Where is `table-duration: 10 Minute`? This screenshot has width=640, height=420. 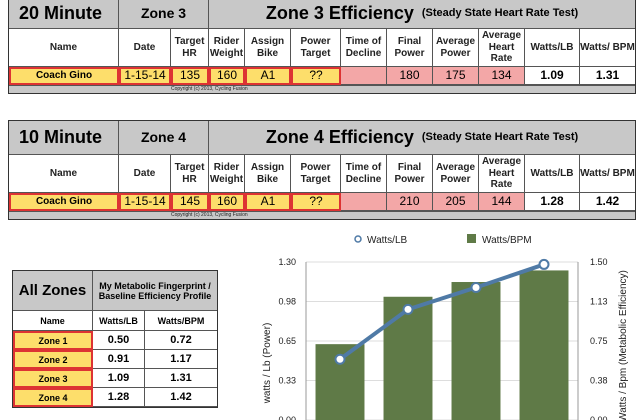
table-duration: 10 Minute is located at coordinates (64, 138).